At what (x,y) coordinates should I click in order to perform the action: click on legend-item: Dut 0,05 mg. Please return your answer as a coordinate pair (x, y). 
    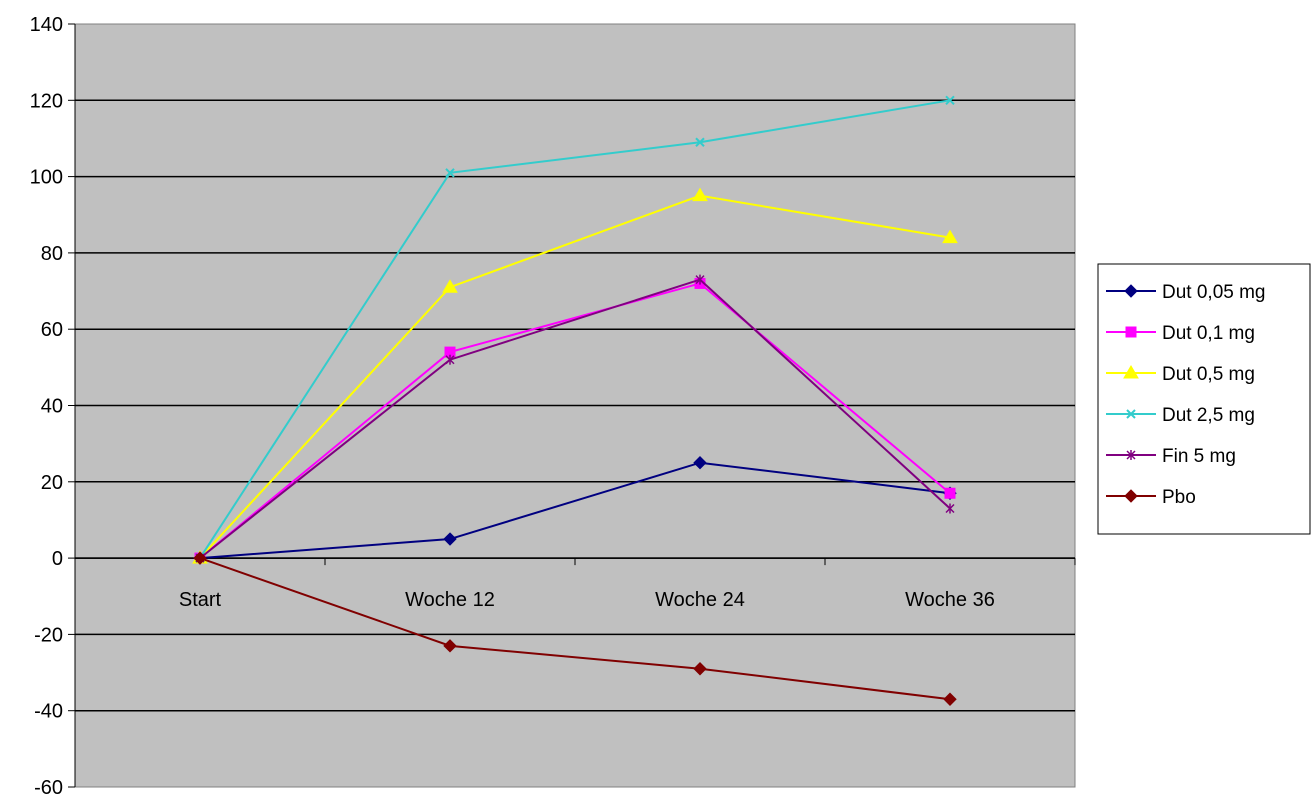
    Looking at the image, I should click on (1186, 292).